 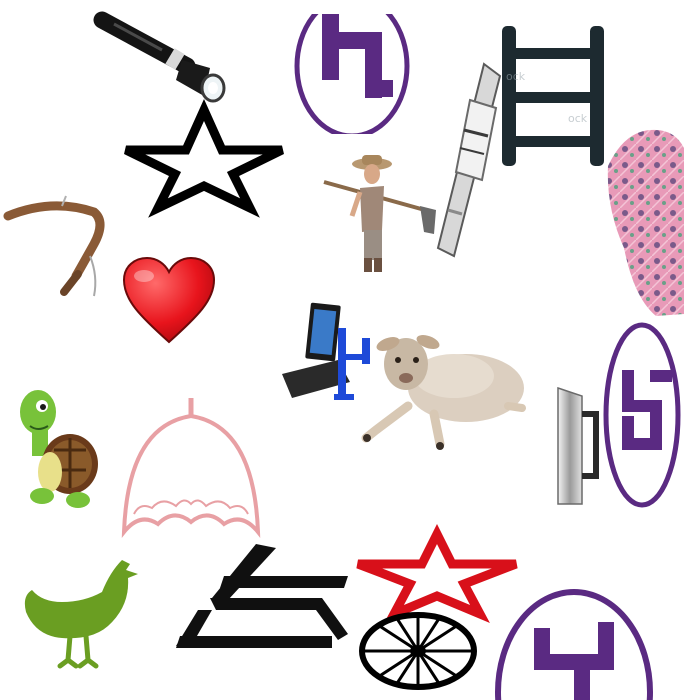 What do you see at coordinates (56, 246) in the screenshot?
I see `sickle-icon` at bounding box center [56, 246].